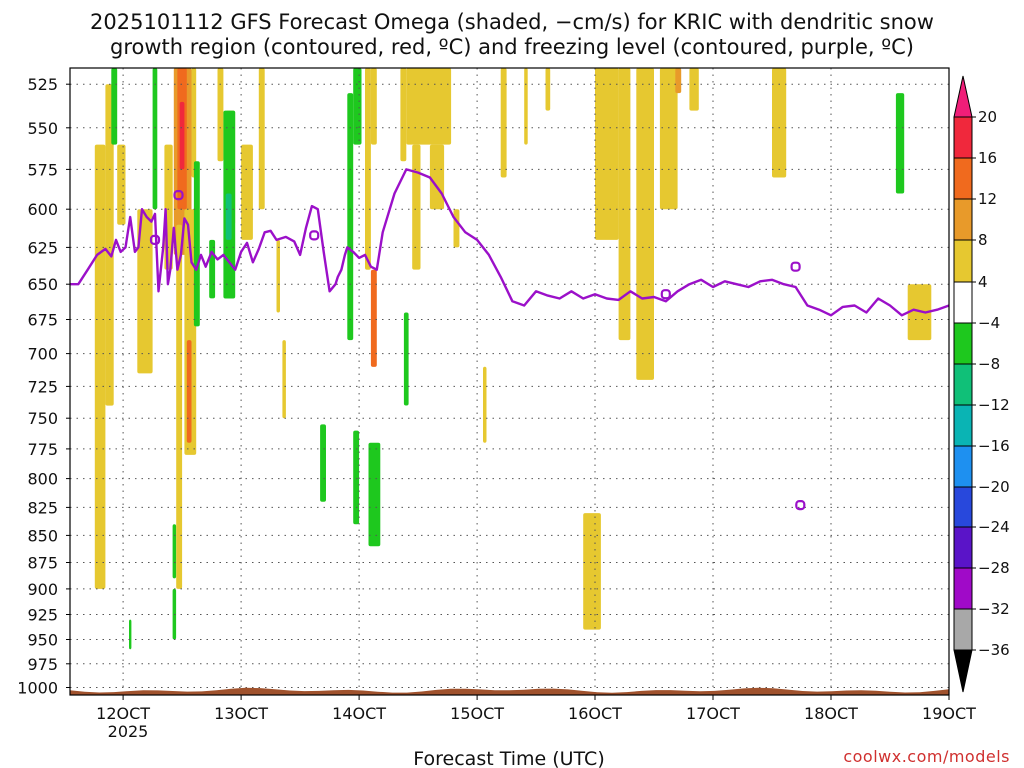  What do you see at coordinates (713, 713) in the screenshot?
I see `x-tick-label: 17OCT` at bounding box center [713, 713].